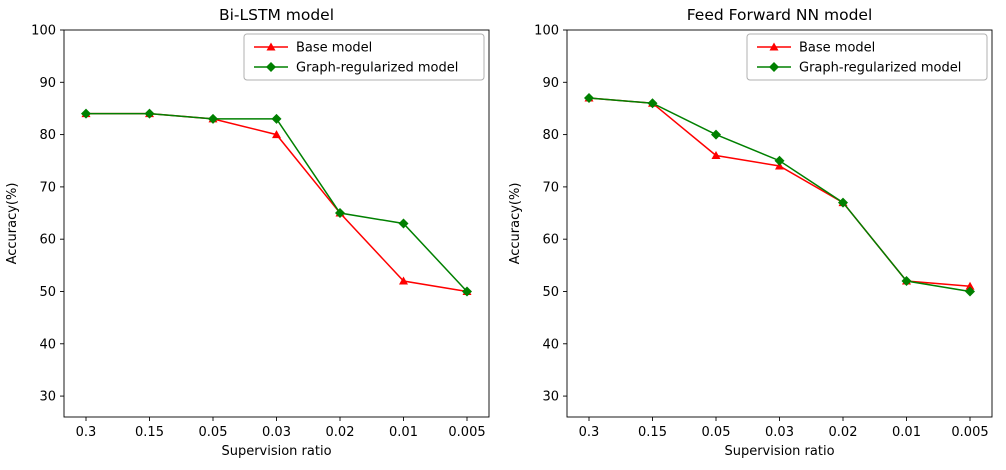  What do you see at coordinates (276, 15) in the screenshot?
I see `chart-title: Bi-LSTM model` at bounding box center [276, 15].